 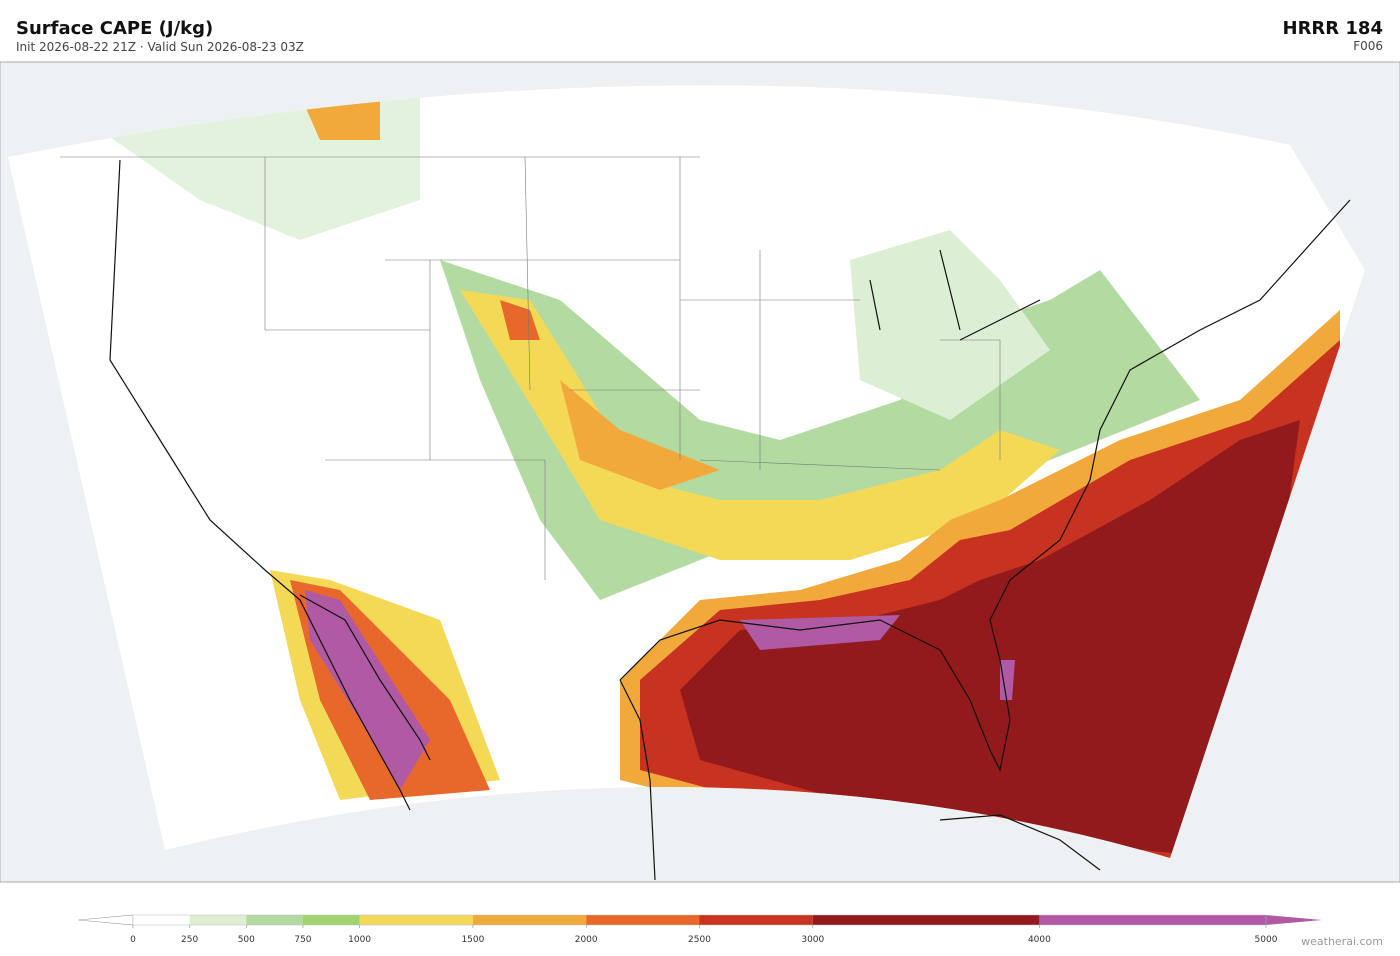 What do you see at coordinates (105, 920) in the screenshot?
I see `colorbar-under` at bounding box center [105, 920].